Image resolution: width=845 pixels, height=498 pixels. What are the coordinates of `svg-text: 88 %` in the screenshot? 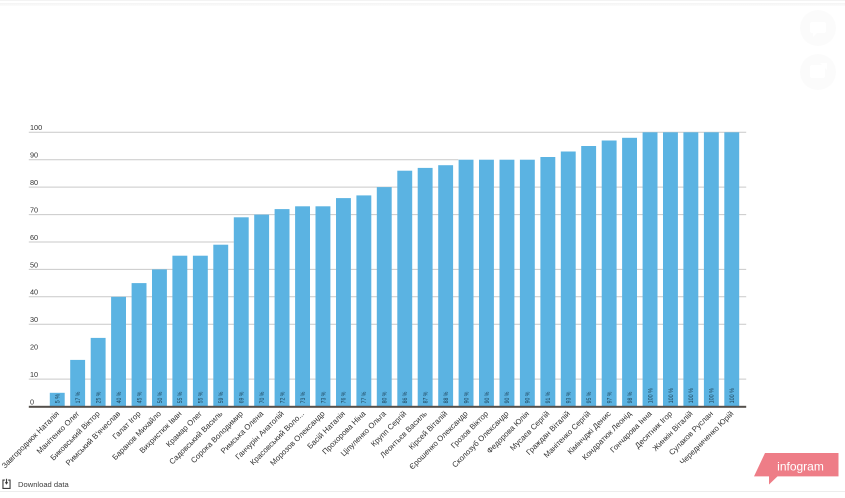 It's located at (446, 397).